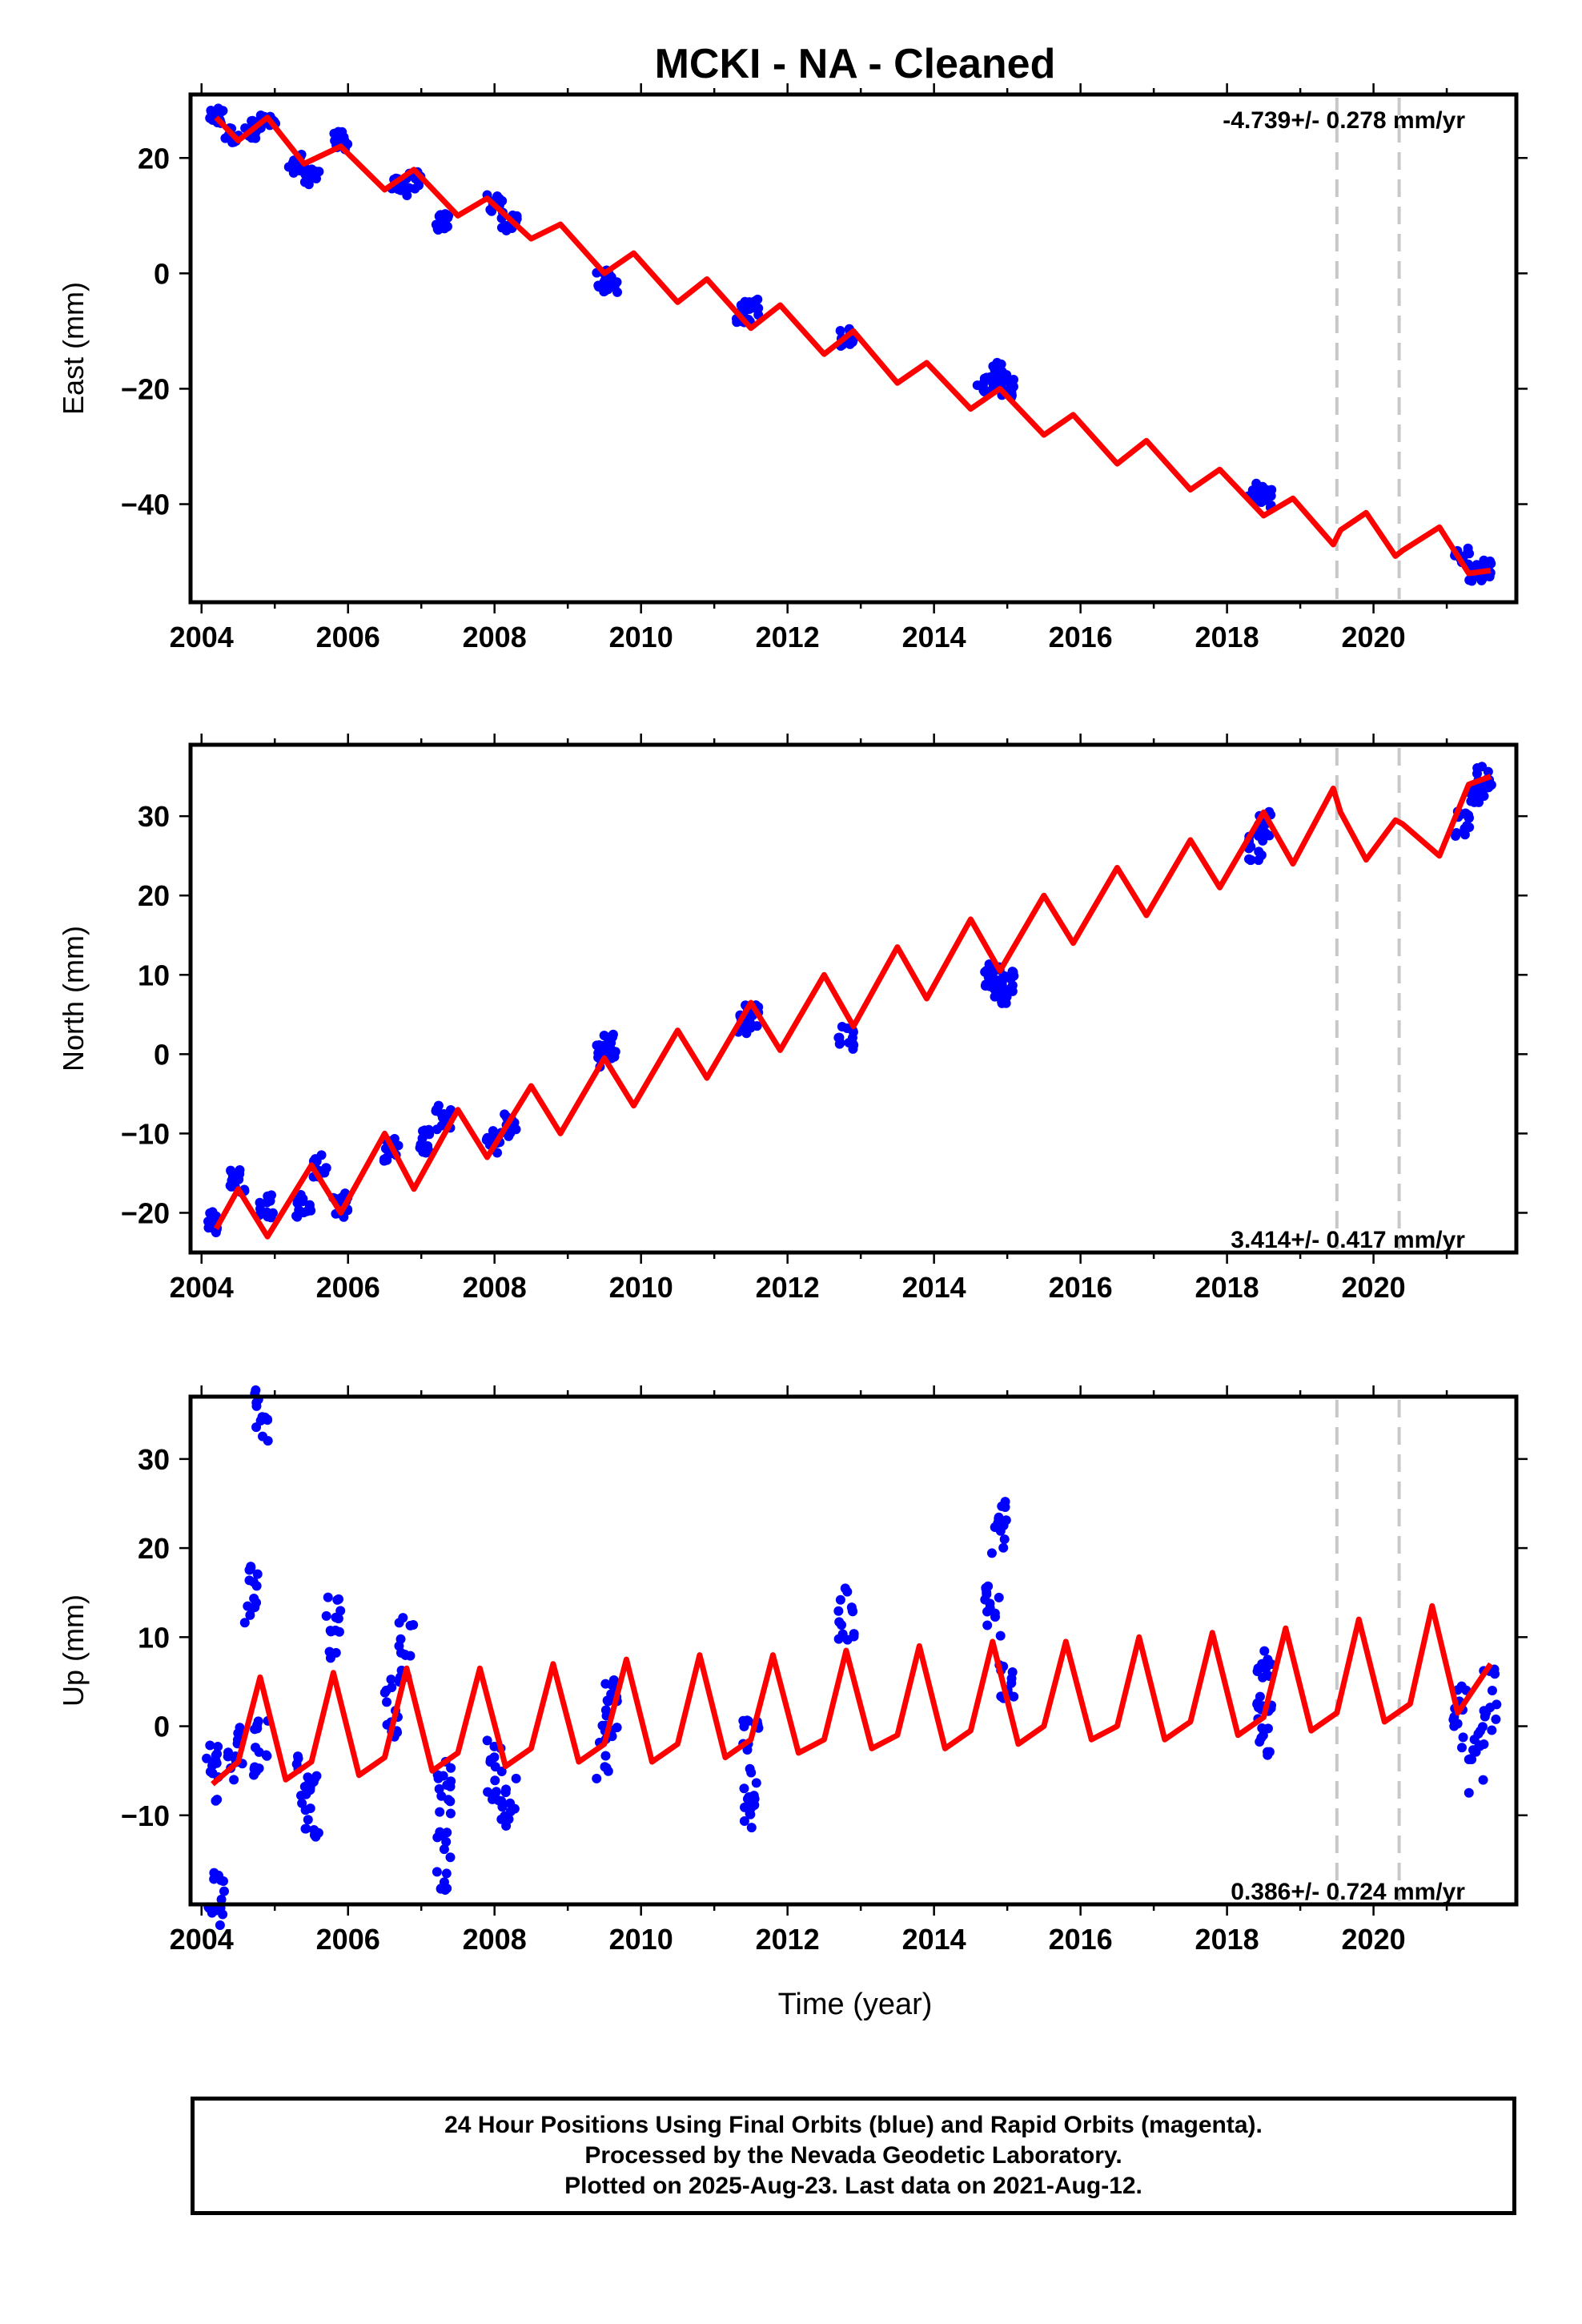  I want to click on x-tick-label: 2004, so click(202, 637).